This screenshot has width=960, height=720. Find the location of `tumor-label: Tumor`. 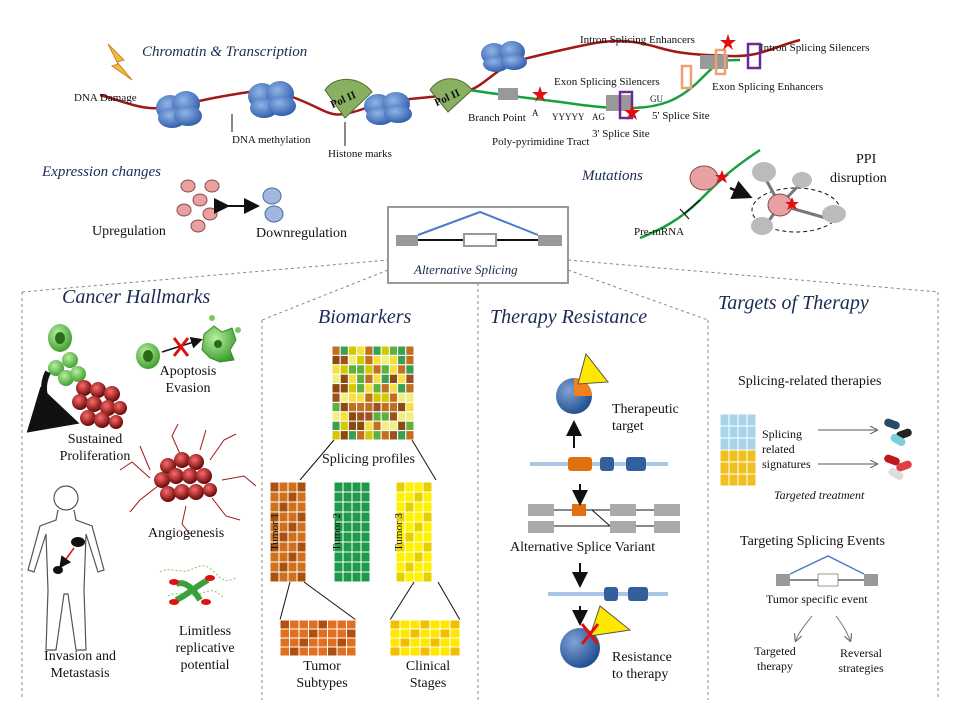

tumor-label: Tumor is located at coordinates (322, 666).